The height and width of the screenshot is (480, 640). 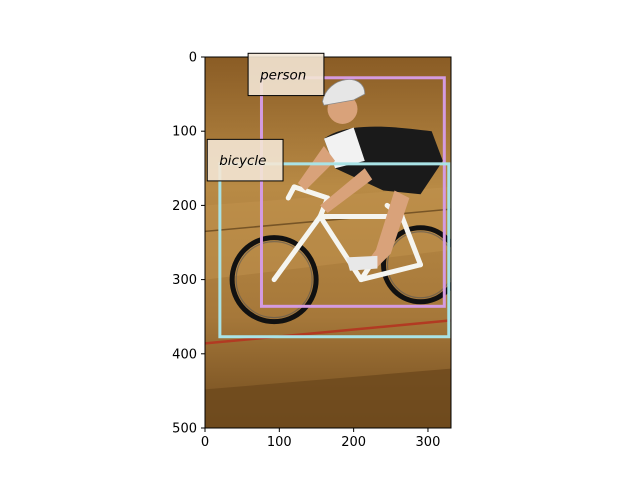 I want to click on rider-shoe, so click(x=362, y=263).